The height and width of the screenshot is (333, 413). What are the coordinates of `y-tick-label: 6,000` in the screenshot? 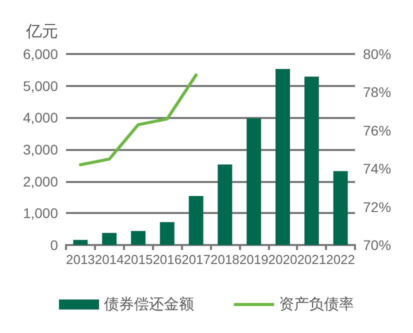 It's located at (40, 54).